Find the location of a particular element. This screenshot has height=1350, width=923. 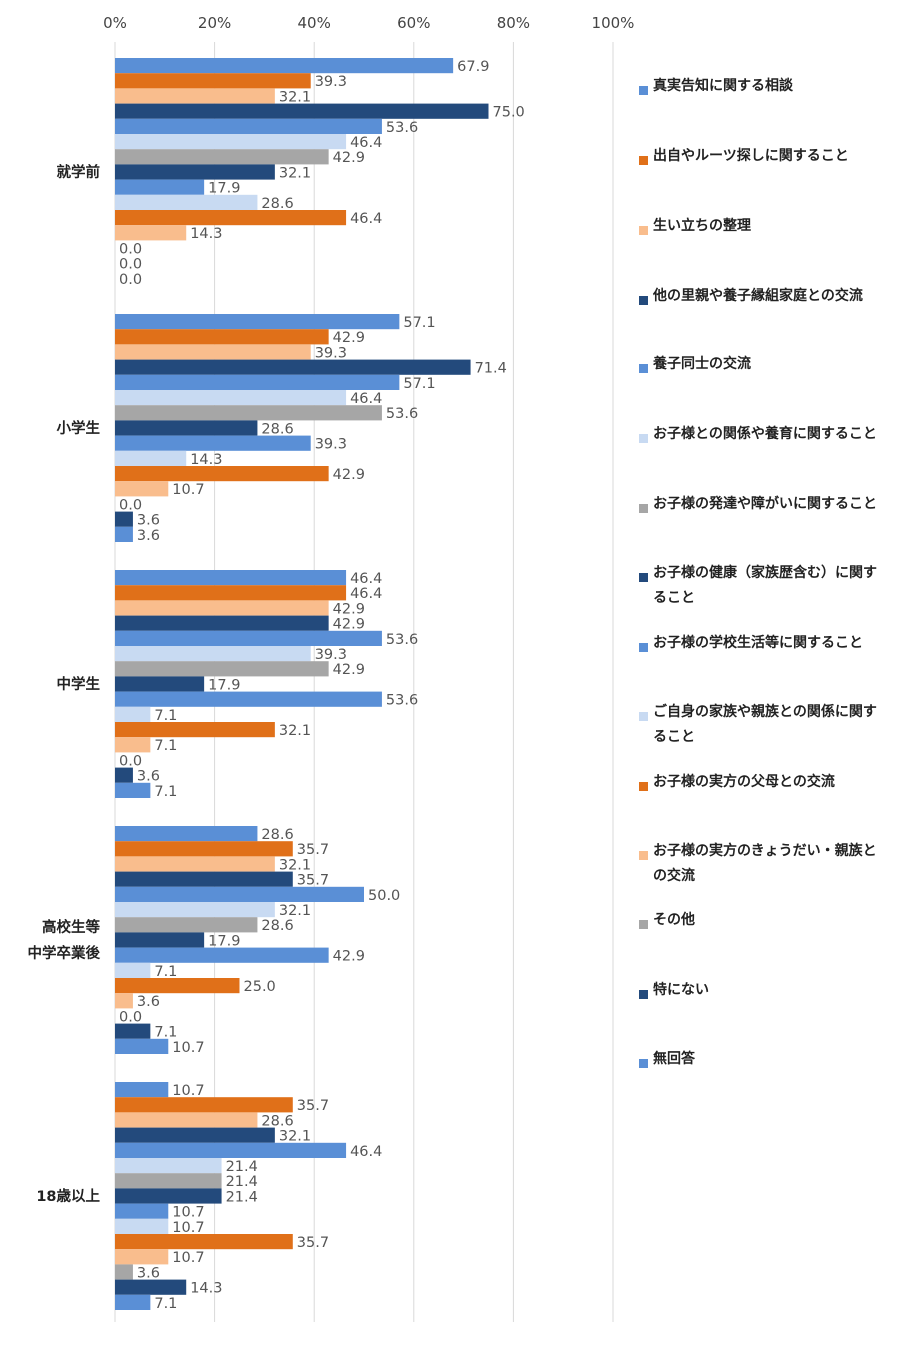

data-label: 17.9 is located at coordinates (224, 189).